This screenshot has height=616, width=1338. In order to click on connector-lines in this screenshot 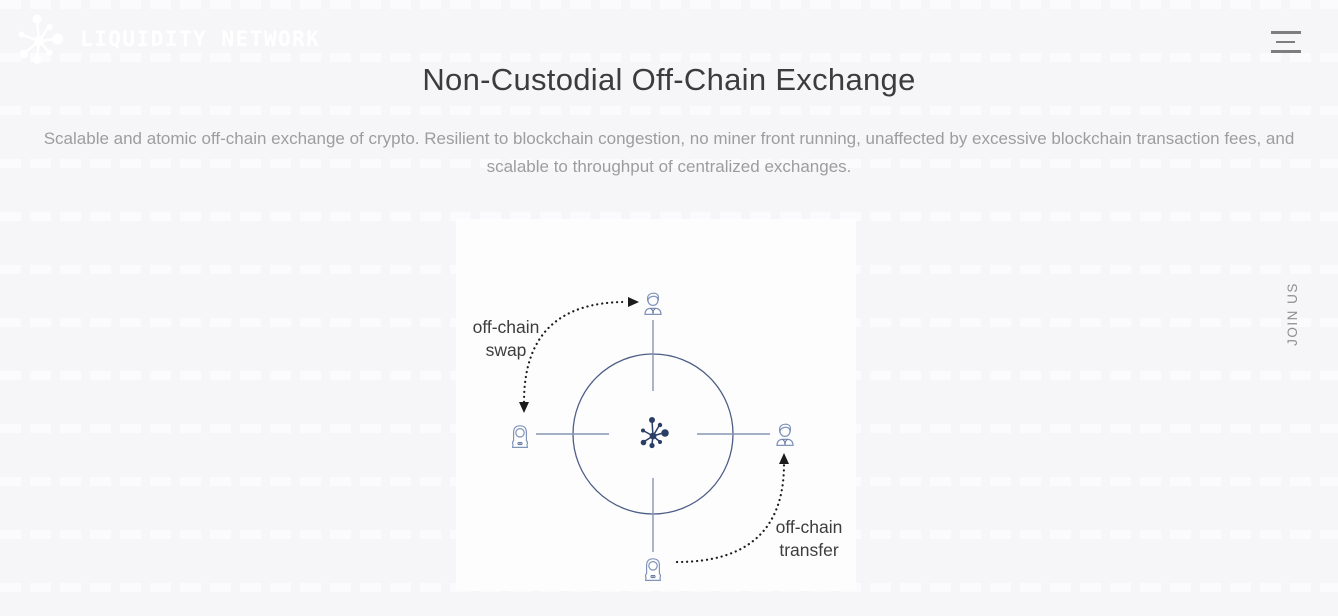, I will do `click(653, 436)`.